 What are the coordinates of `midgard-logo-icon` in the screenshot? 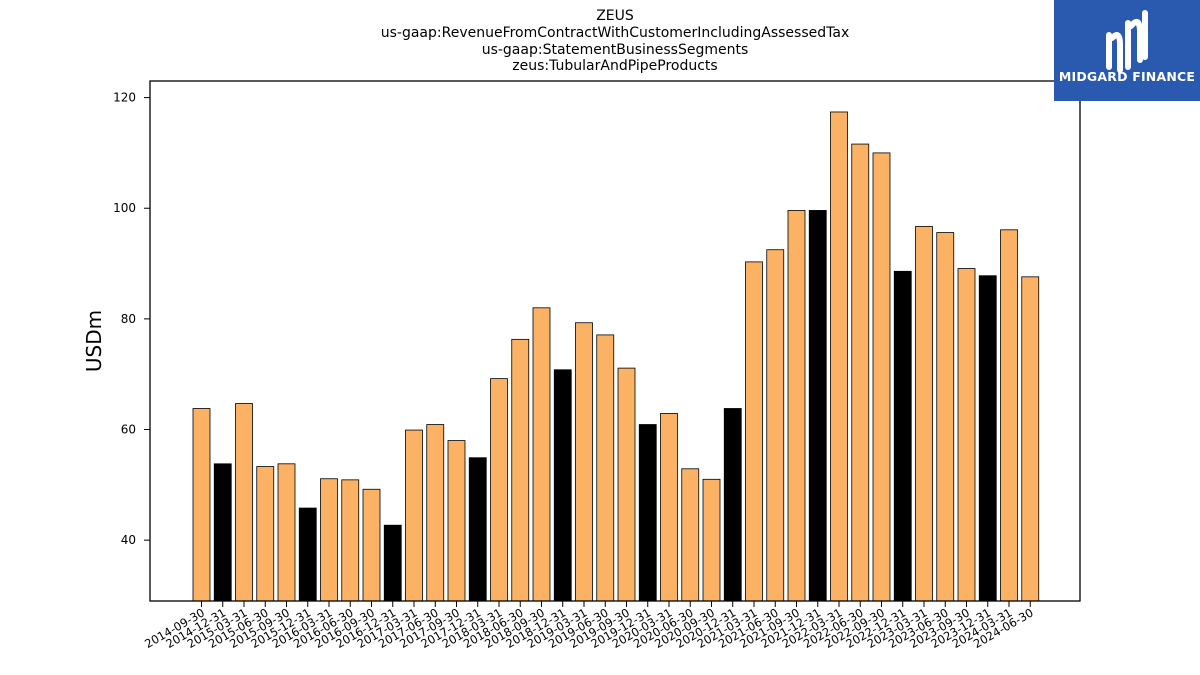 It's located at (1127, 41).